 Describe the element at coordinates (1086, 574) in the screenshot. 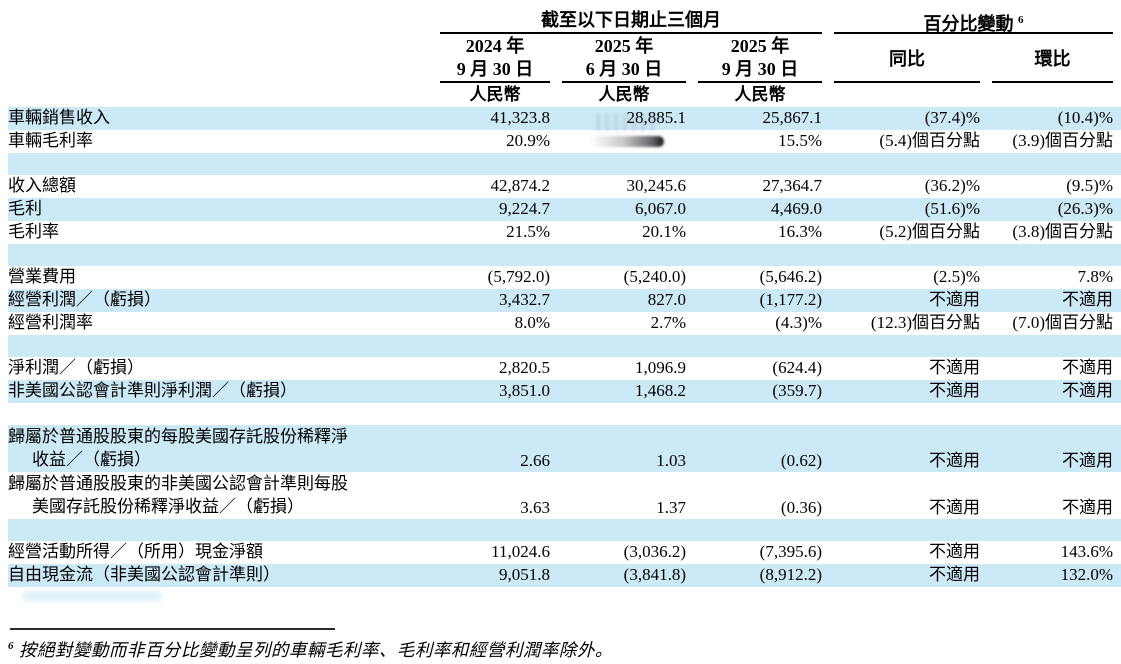

I see `cell-value: 132.0%` at that location.